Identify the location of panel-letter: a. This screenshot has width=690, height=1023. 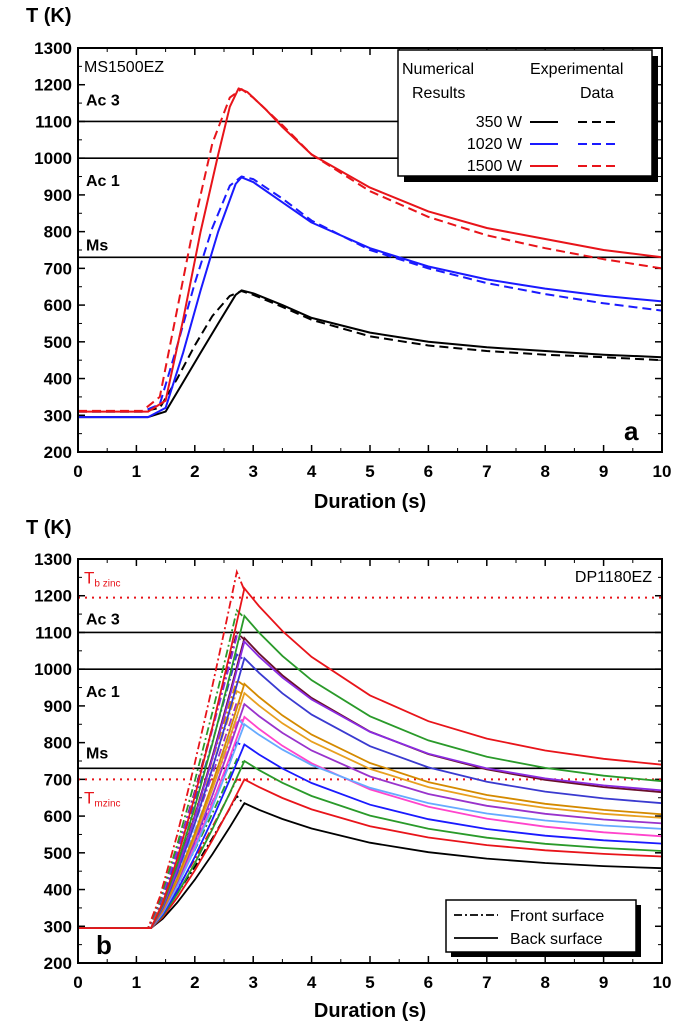
(631, 431).